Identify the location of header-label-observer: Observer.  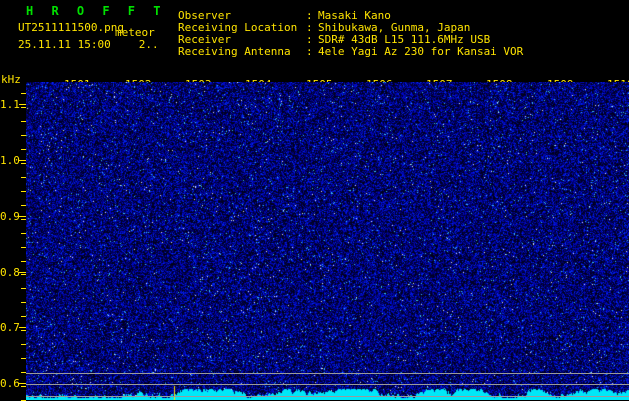
(204, 15).